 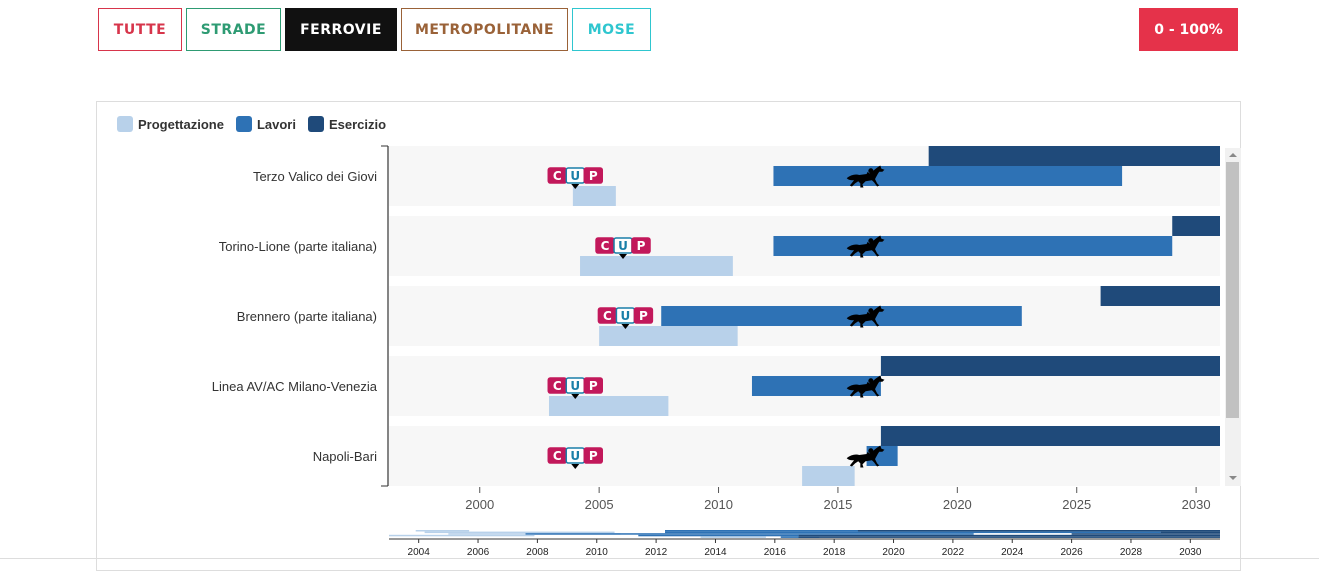 I want to click on vertical-scrollbar, so click(x=1233, y=317).